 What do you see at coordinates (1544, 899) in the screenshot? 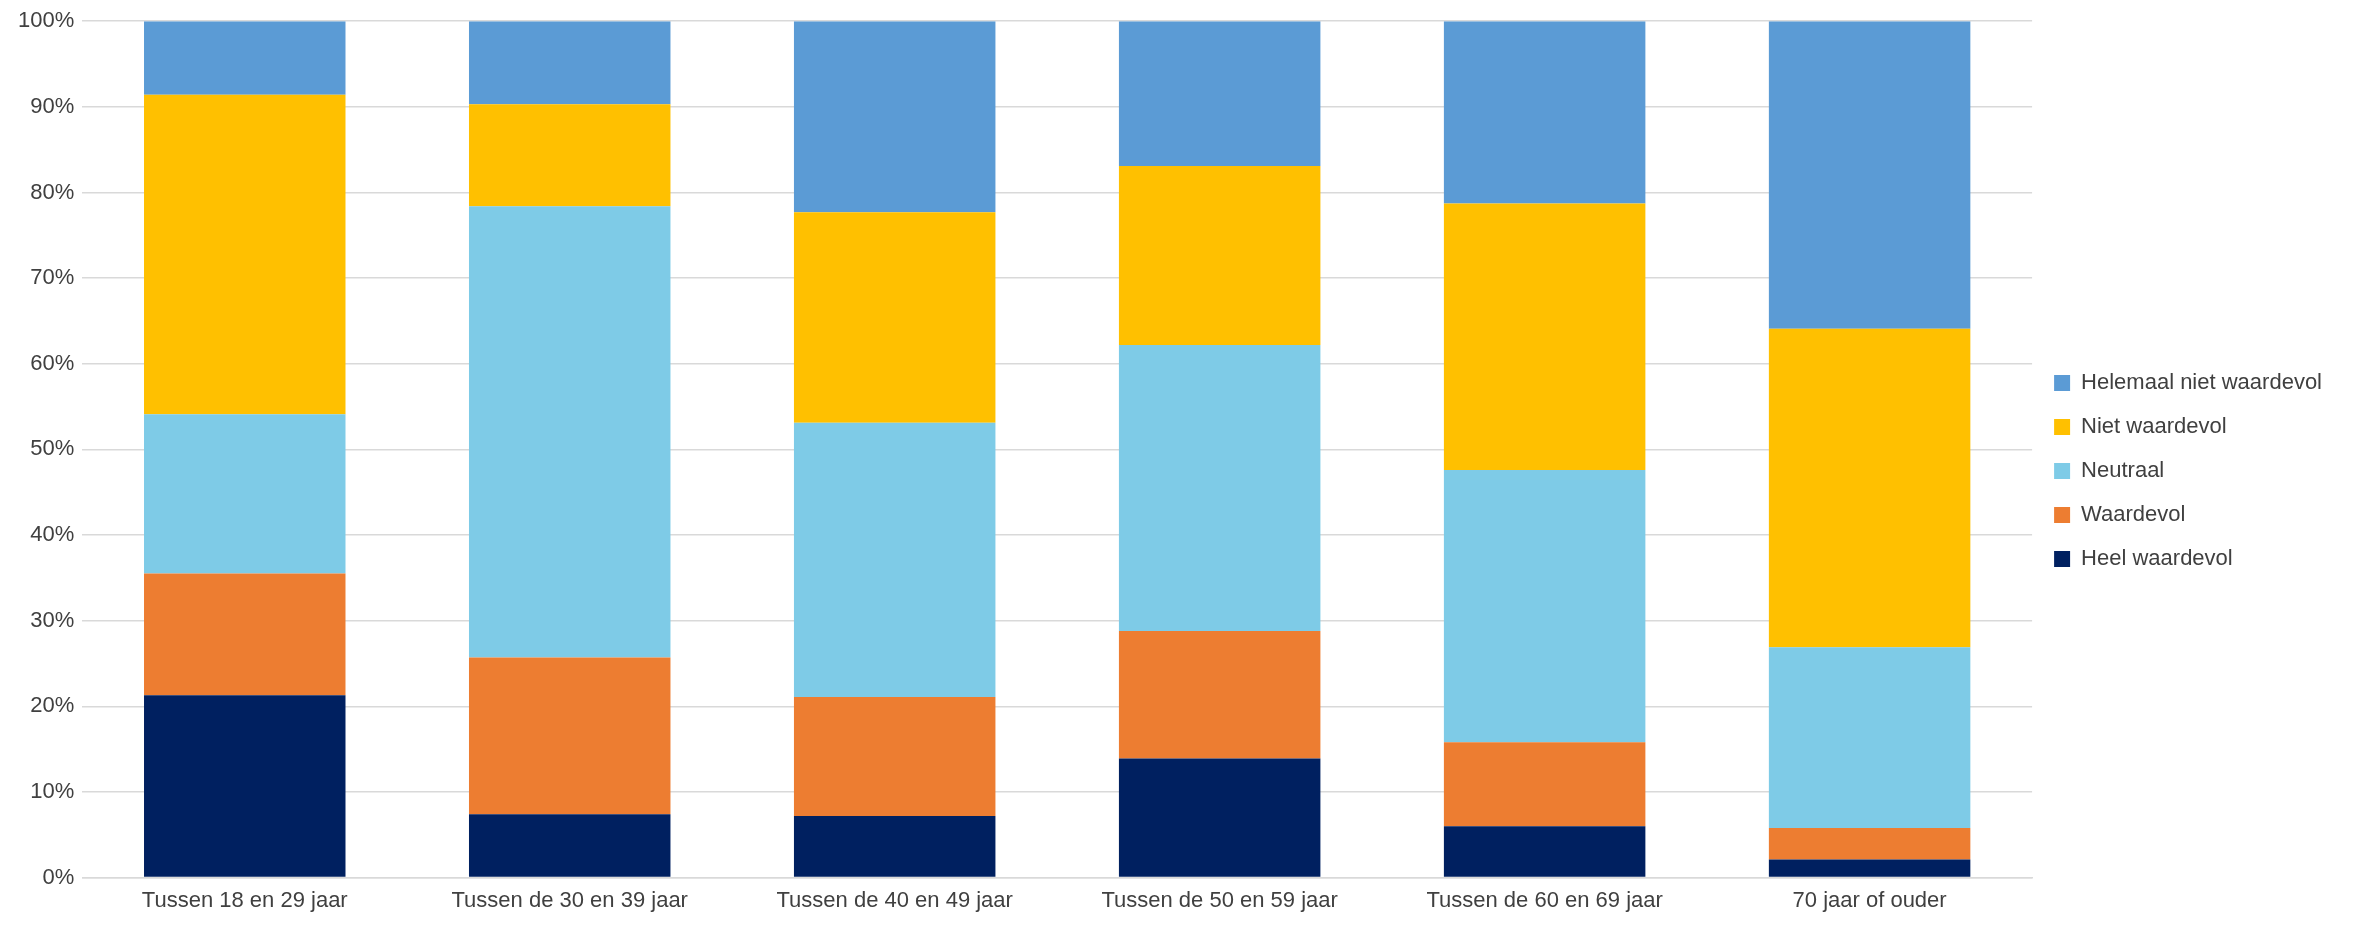
I see `x-tick-label: Tussen de 60 en 69 jaar` at bounding box center [1544, 899].